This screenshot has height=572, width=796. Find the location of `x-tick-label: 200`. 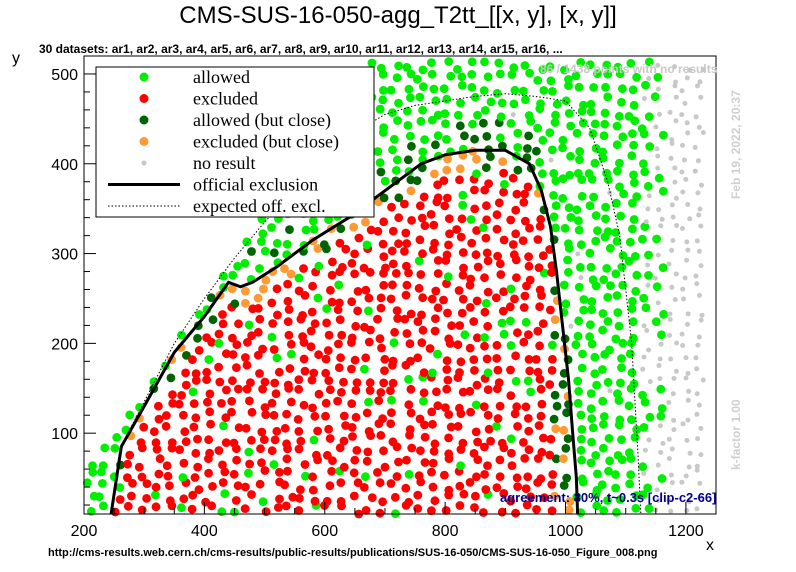

x-tick-label: 200 is located at coordinates (84, 531).